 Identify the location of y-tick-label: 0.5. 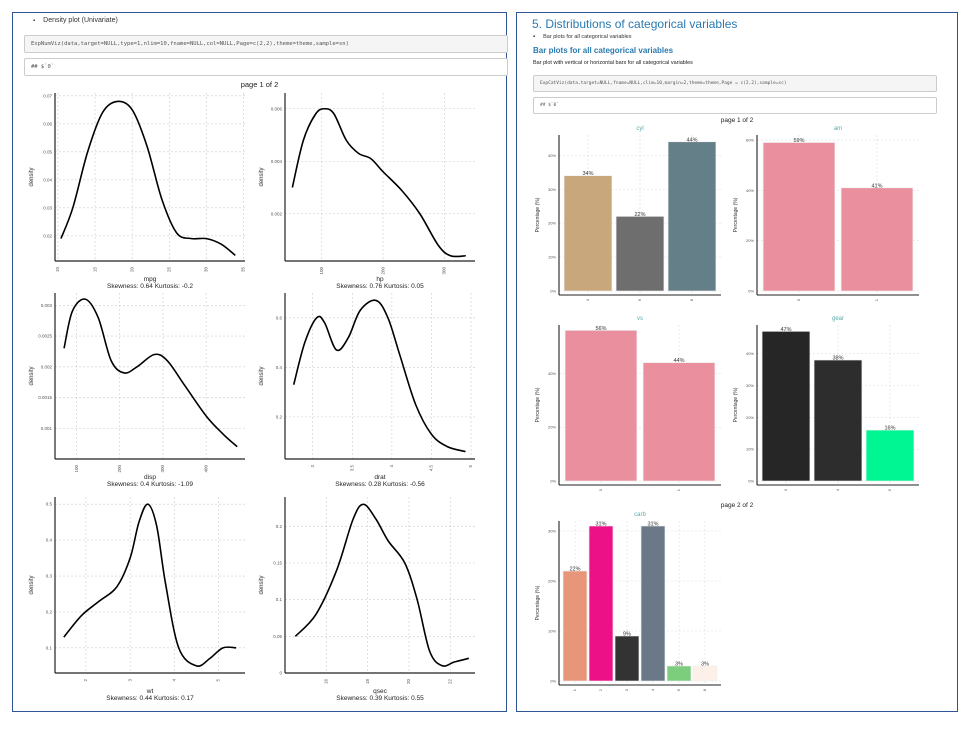
(49, 504).